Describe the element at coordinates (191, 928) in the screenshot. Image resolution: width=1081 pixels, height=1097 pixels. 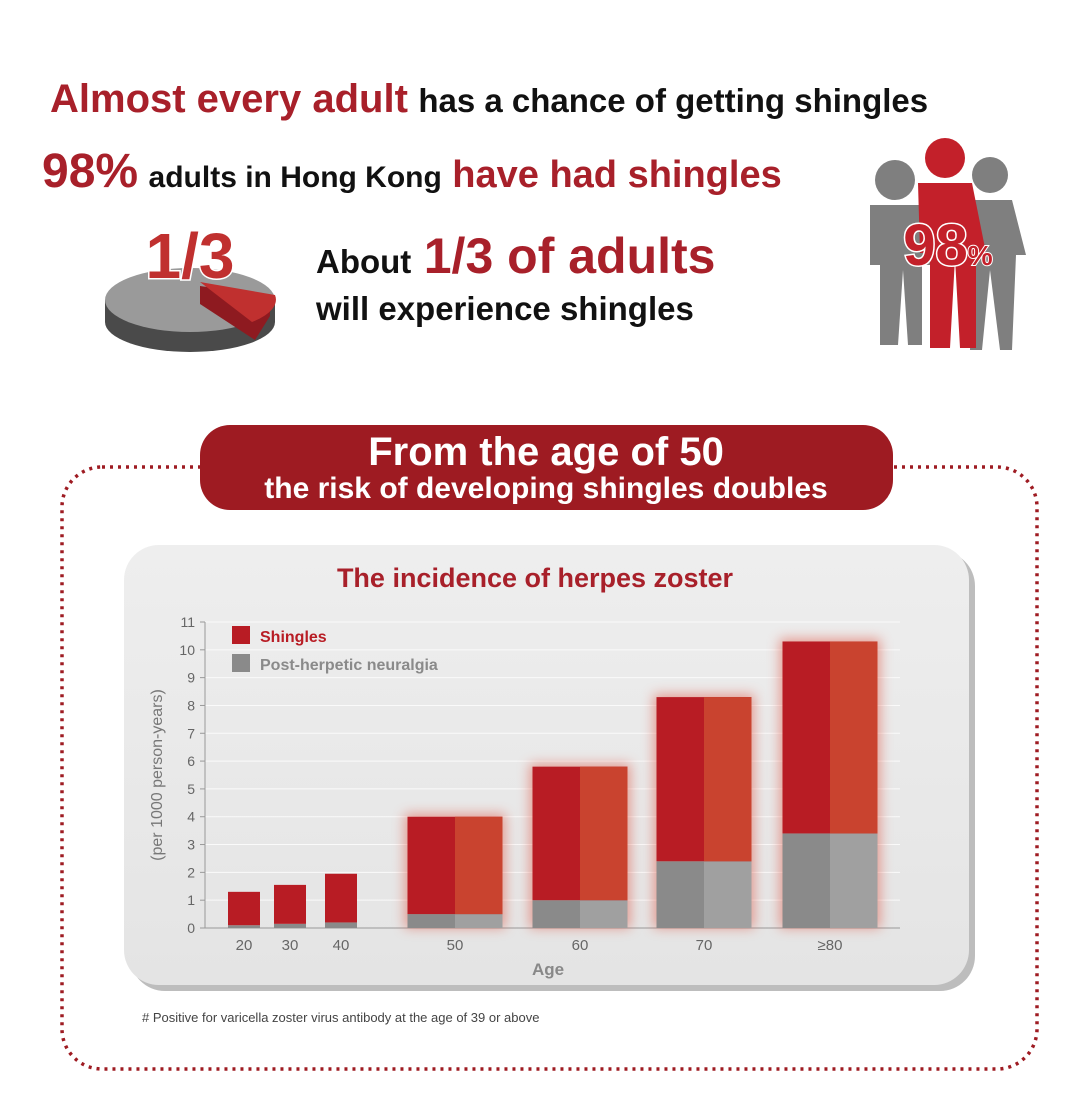
I see `y-tick-label: 0` at that location.